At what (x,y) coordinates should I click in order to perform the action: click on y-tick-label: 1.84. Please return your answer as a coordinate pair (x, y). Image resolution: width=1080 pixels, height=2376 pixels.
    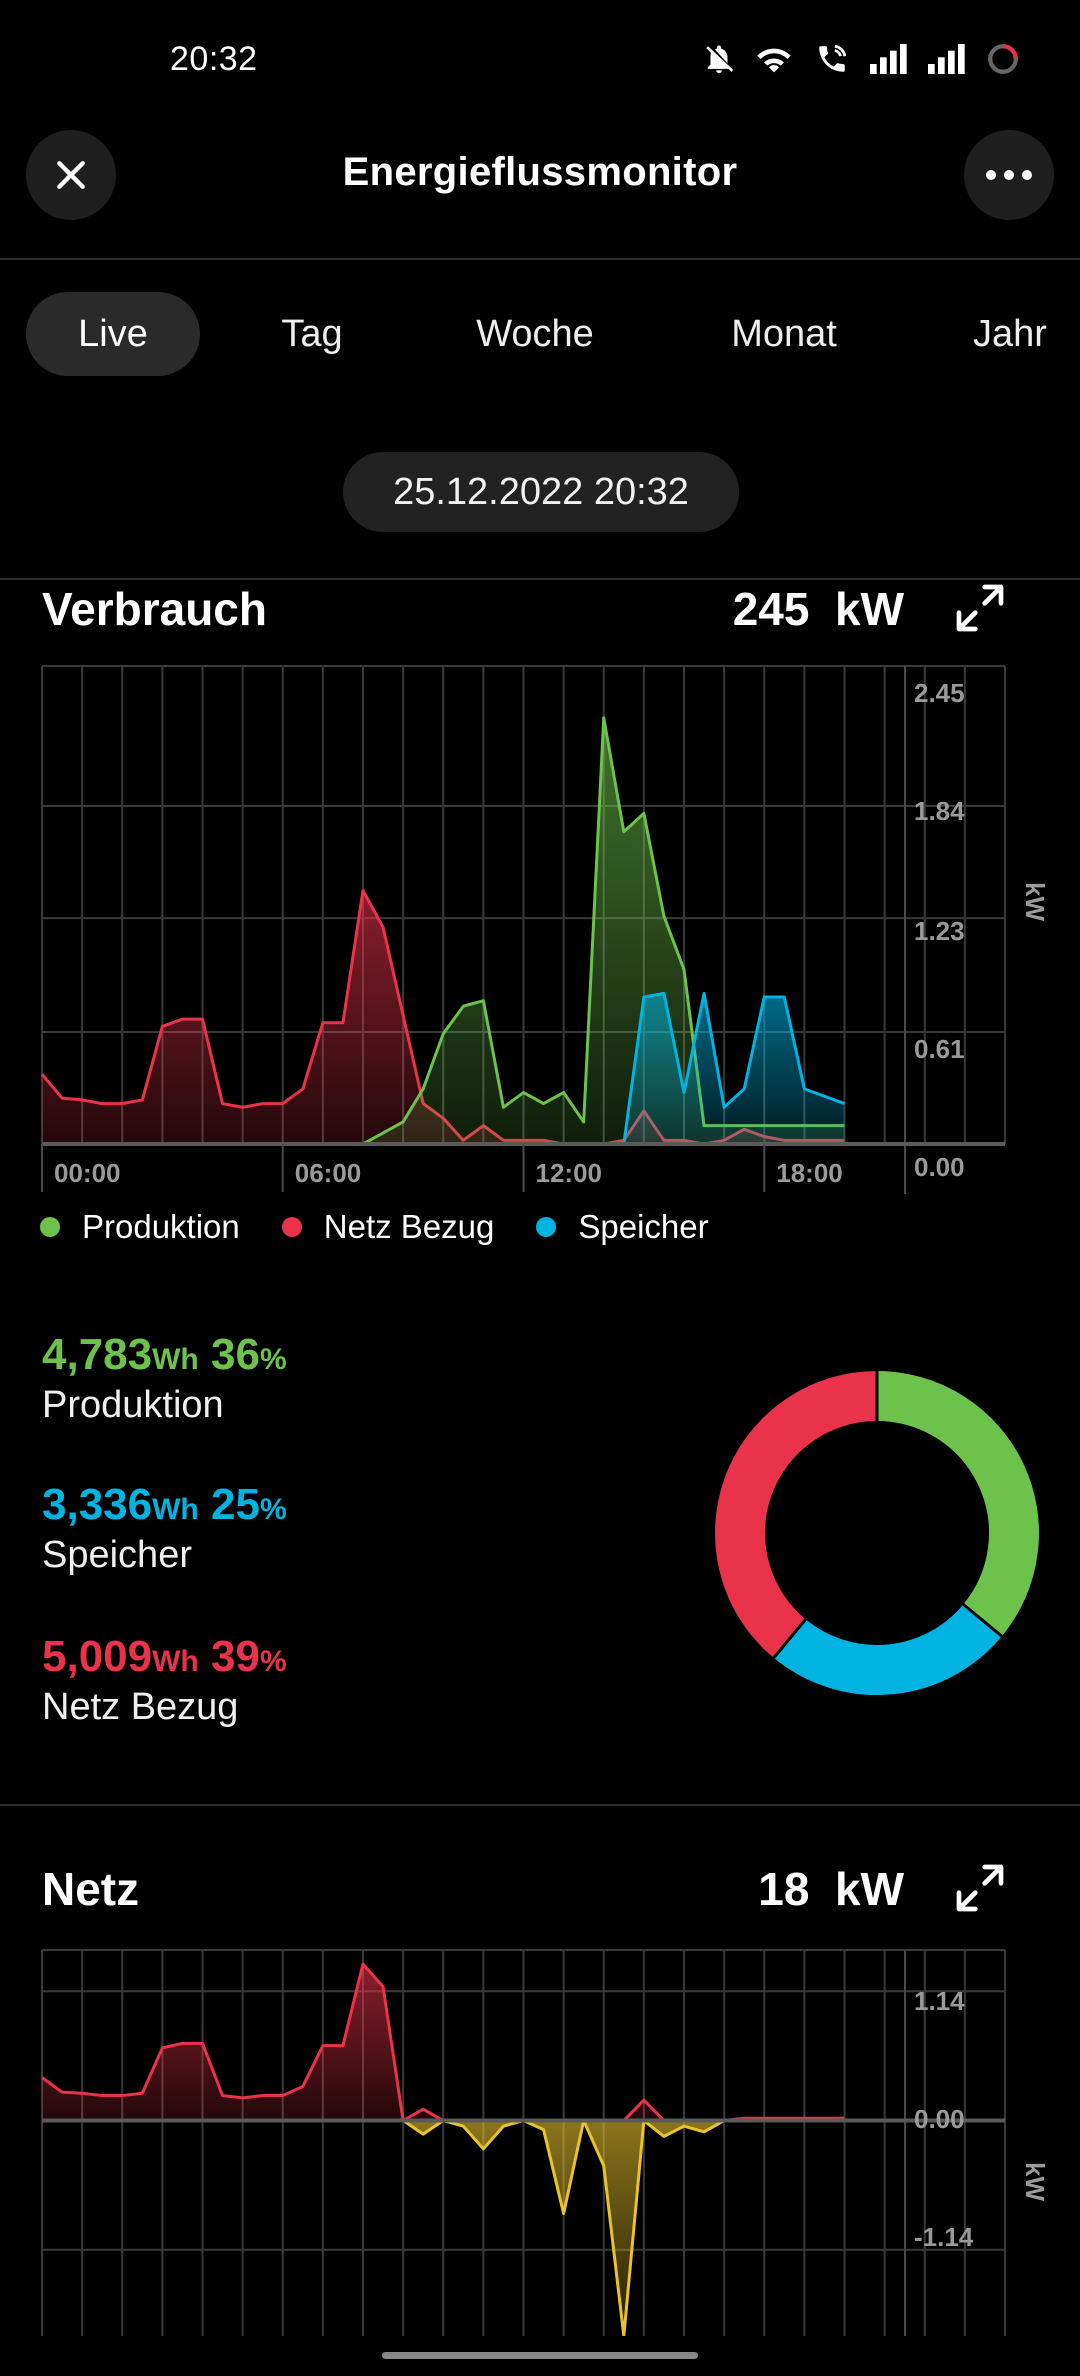
    Looking at the image, I should click on (939, 811).